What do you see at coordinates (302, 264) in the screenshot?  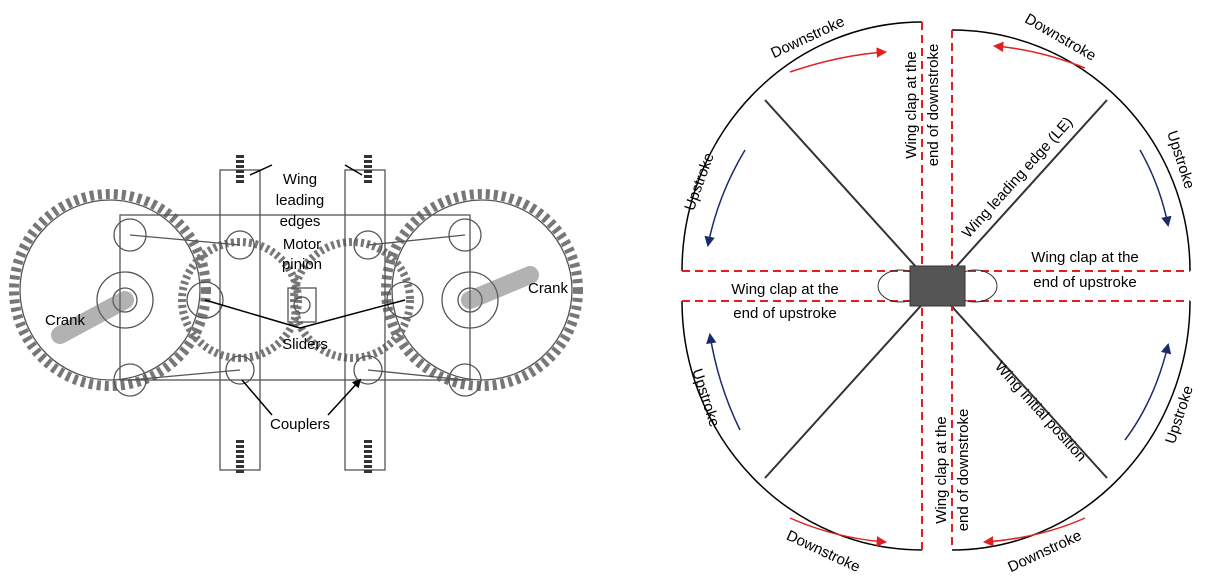 I see `motor-label: pinion` at bounding box center [302, 264].